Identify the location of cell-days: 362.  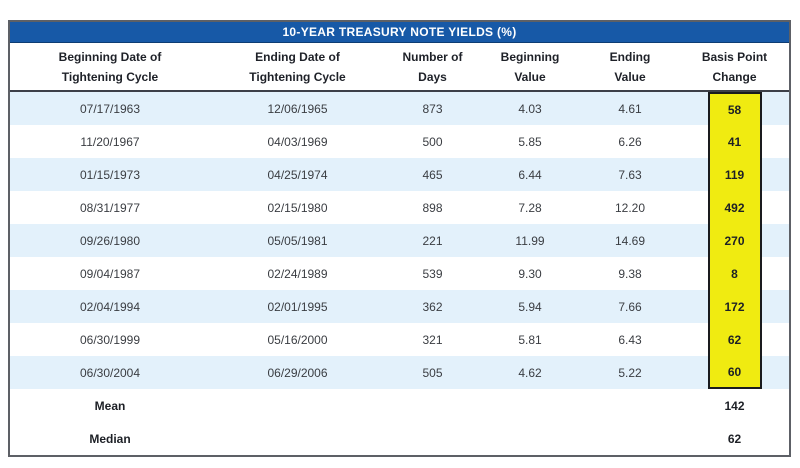
(432, 306).